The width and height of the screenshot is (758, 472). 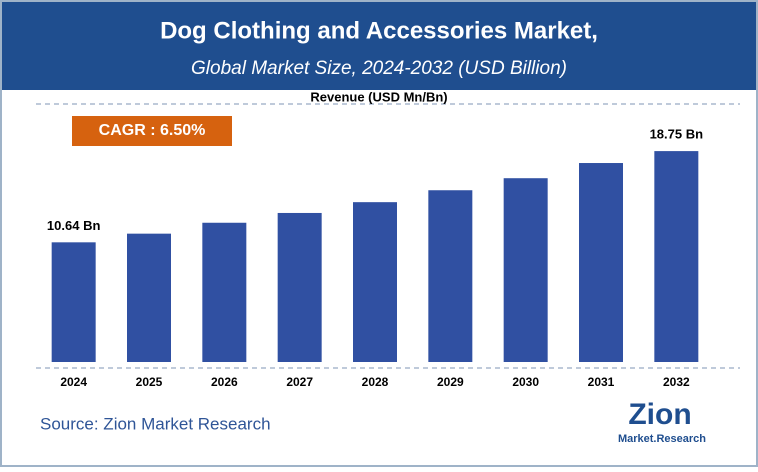 I want to click on axis-label: Revenue (USD Mn/Bn), so click(x=378, y=96).